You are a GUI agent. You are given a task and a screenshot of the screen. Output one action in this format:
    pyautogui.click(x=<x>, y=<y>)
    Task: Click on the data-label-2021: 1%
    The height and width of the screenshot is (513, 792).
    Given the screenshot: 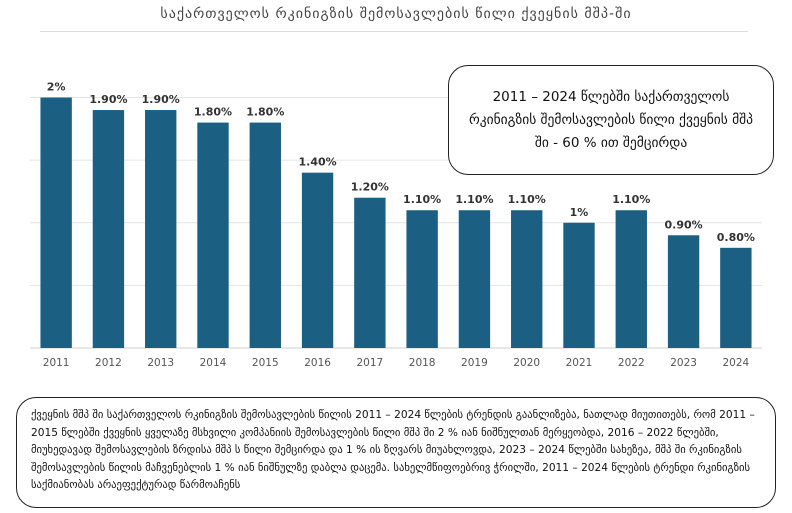 What is the action you would take?
    pyautogui.click(x=579, y=212)
    